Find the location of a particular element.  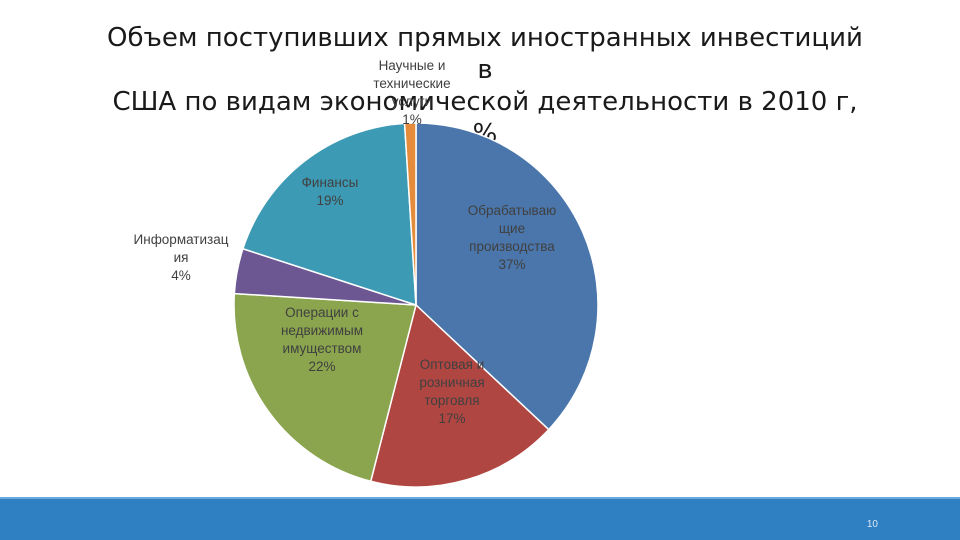

pie-slice-label-6: Научные и технические услуги 1% is located at coordinates (411, 92).